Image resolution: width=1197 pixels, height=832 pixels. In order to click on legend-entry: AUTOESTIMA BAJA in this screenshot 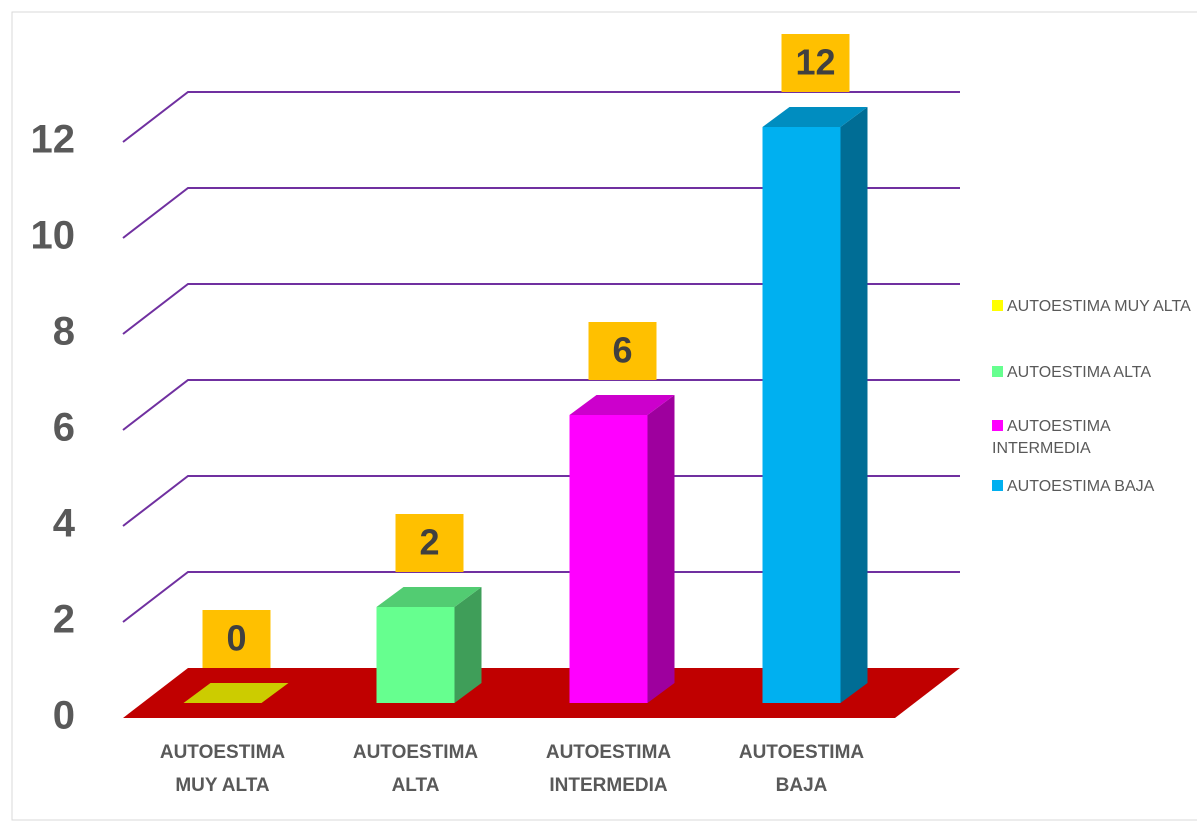, I will do `click(1094, 487)`.